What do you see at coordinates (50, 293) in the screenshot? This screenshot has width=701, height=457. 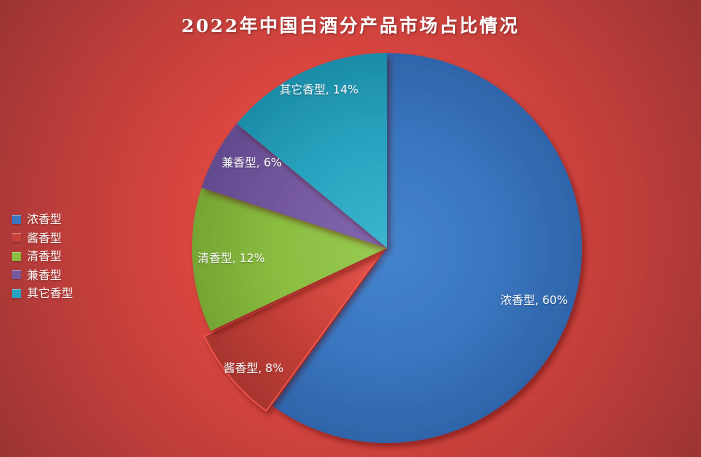 I see `legend-label-qita: 其它香型` at bounding box center [50, 293].